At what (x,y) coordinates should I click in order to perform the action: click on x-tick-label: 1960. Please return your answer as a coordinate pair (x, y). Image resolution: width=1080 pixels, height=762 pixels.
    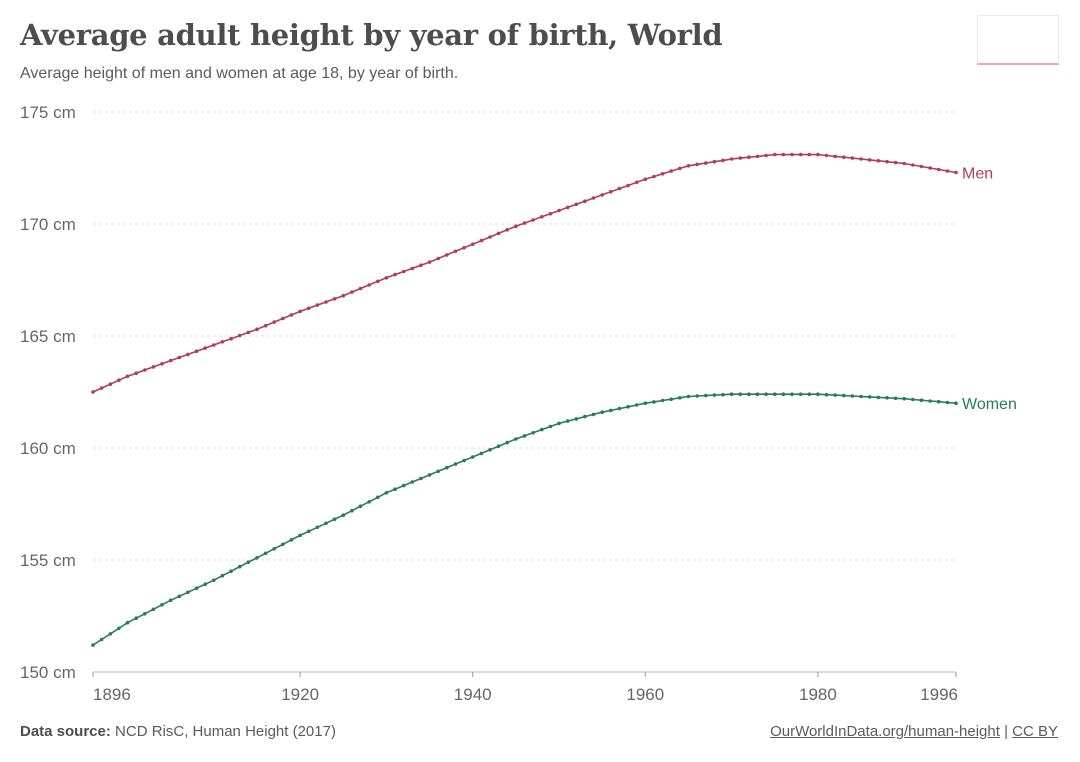
    Looking at the image, I should click on (645, 694).